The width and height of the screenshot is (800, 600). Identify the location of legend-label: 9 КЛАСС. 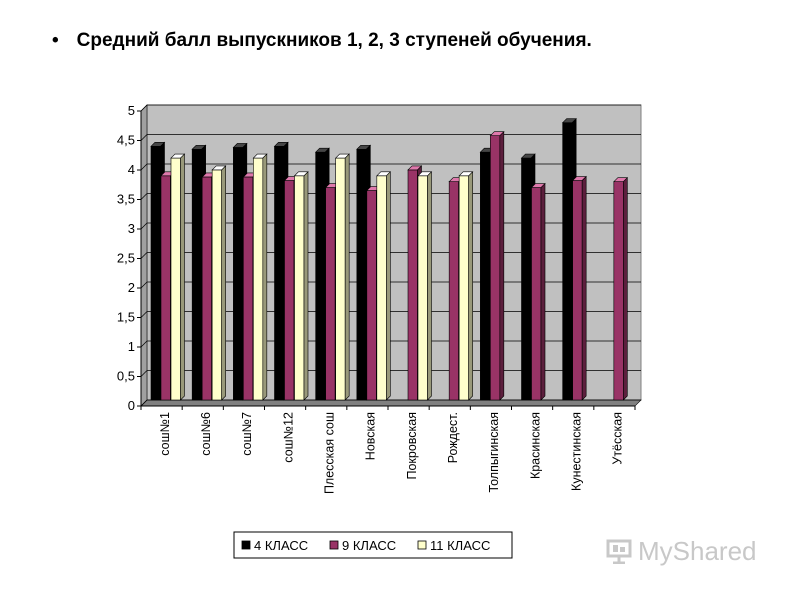
(369, 545).